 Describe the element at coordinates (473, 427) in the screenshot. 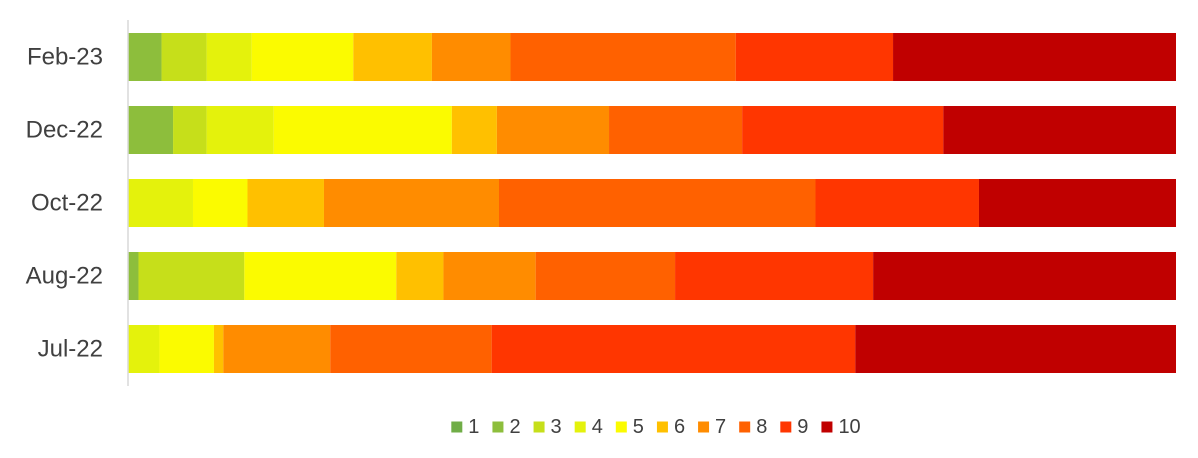

I see `legend-label: 1` at that location.